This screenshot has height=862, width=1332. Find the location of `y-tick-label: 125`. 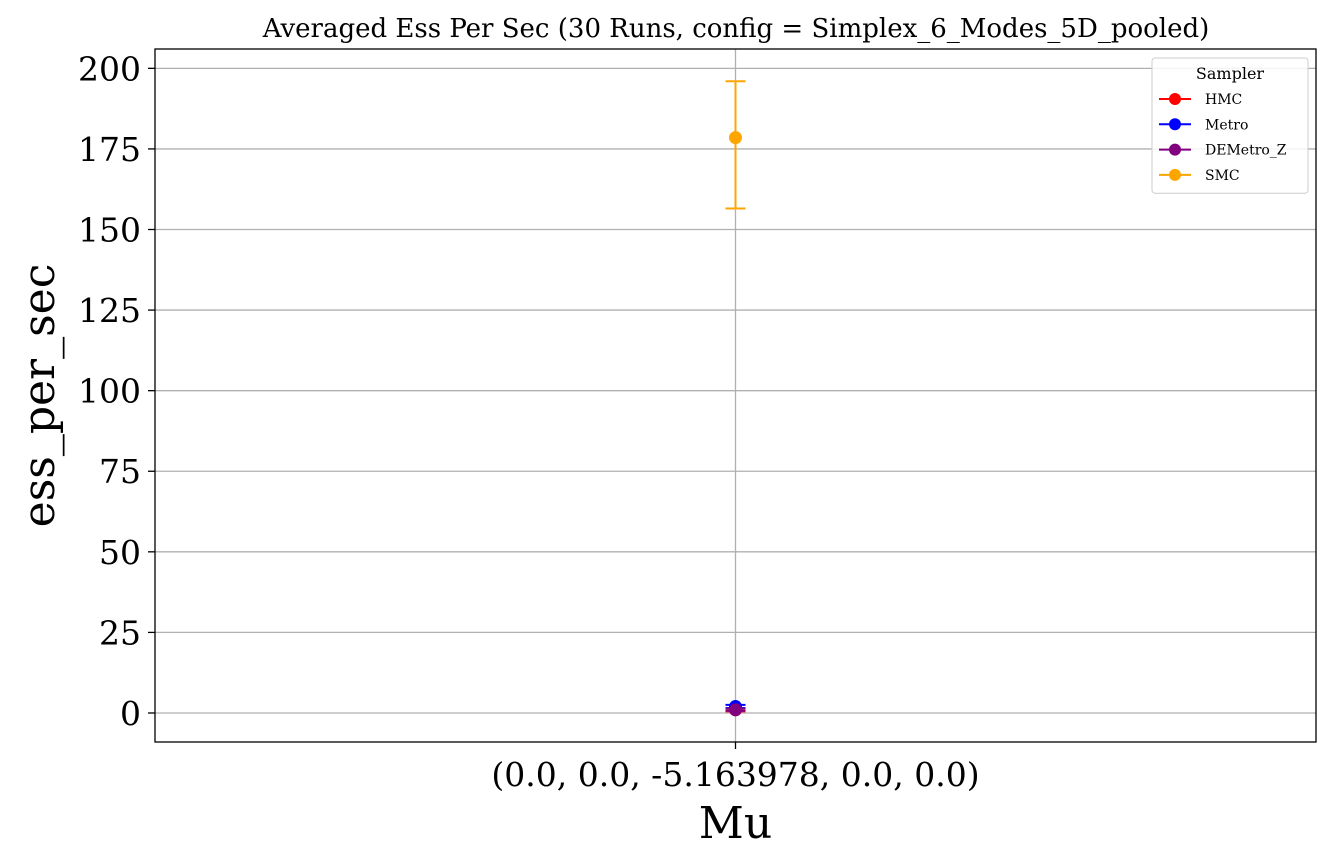

y-tick-label: 125 is located at coordinates (109, 310).